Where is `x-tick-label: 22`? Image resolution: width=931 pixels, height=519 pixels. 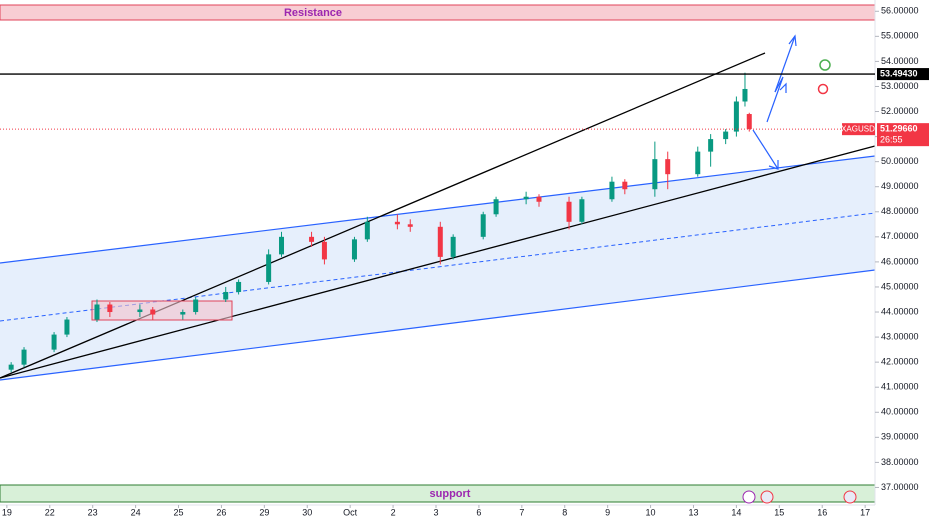
x-tick-label: 22 is located at coordinates (50, 512).